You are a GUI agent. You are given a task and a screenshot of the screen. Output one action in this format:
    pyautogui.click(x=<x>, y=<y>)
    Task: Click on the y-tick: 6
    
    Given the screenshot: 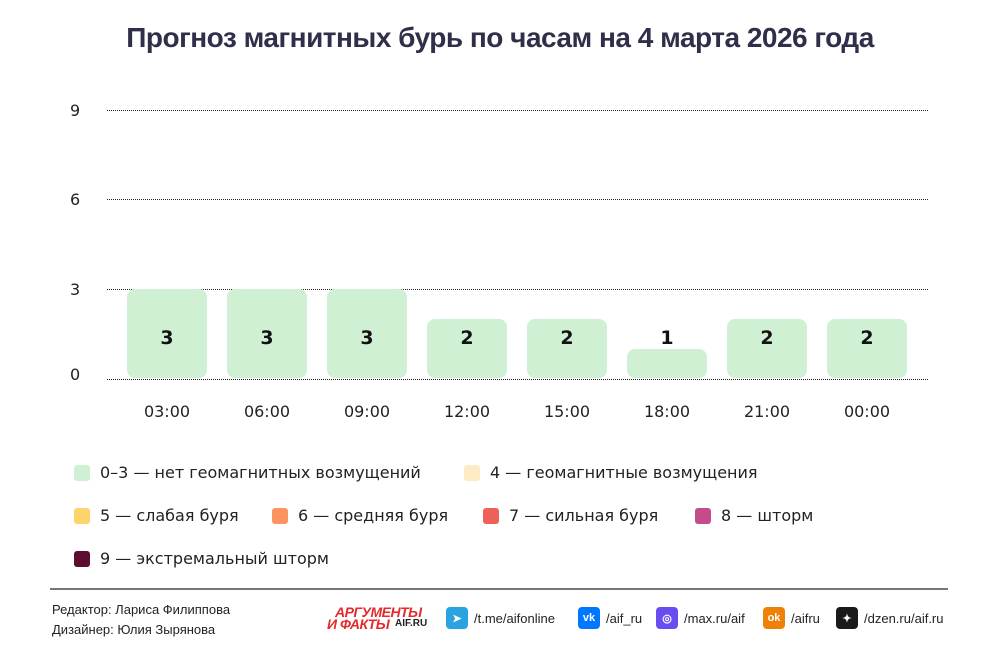 What is the action you would take?
    pyautogui.click(x=75, y=199)
    